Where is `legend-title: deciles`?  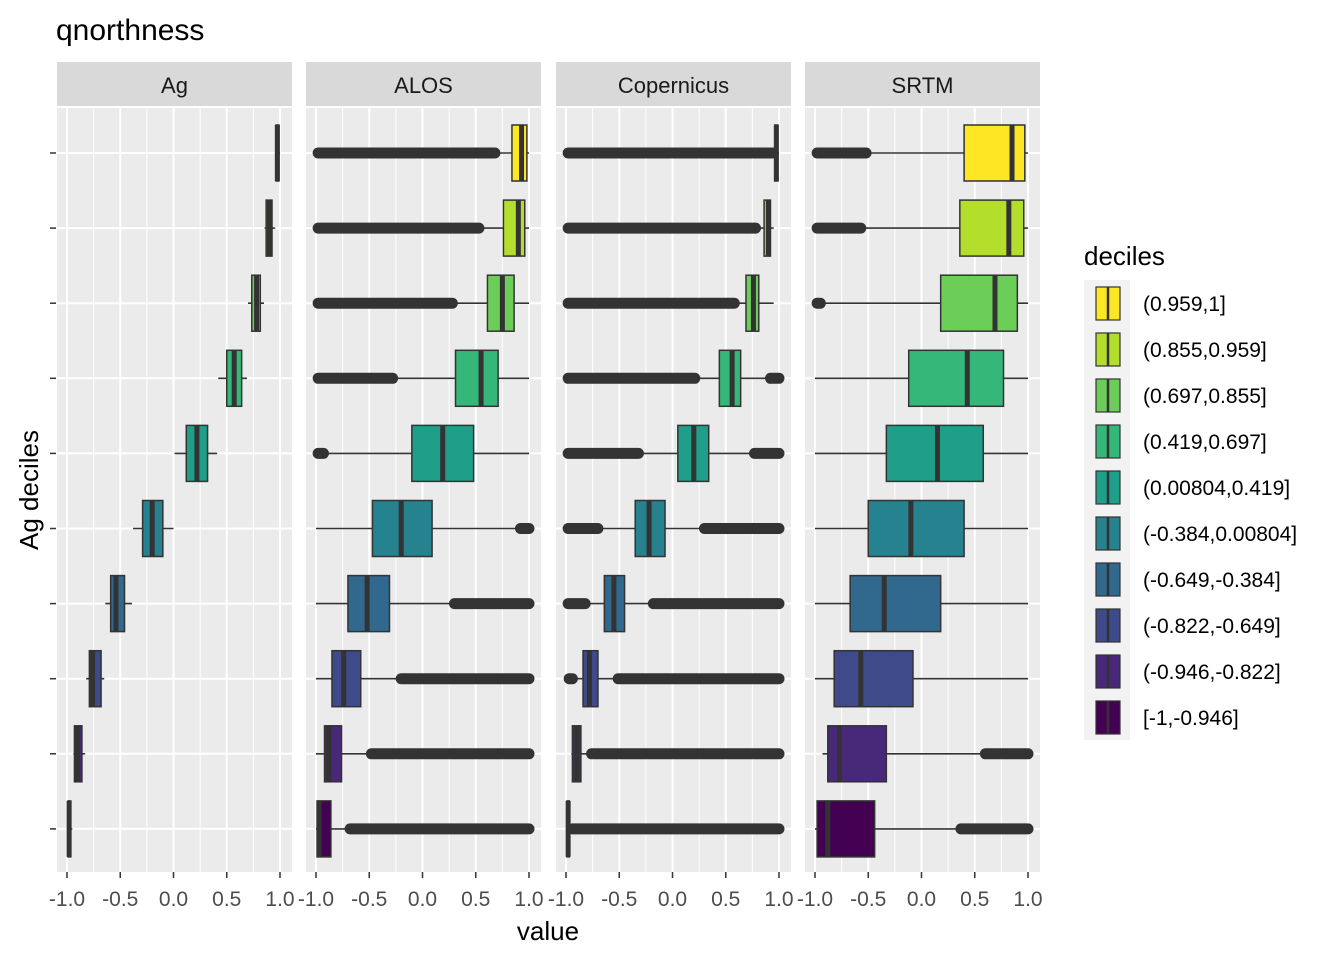 legend-title: deciles is located at coordinates (1124, 256).